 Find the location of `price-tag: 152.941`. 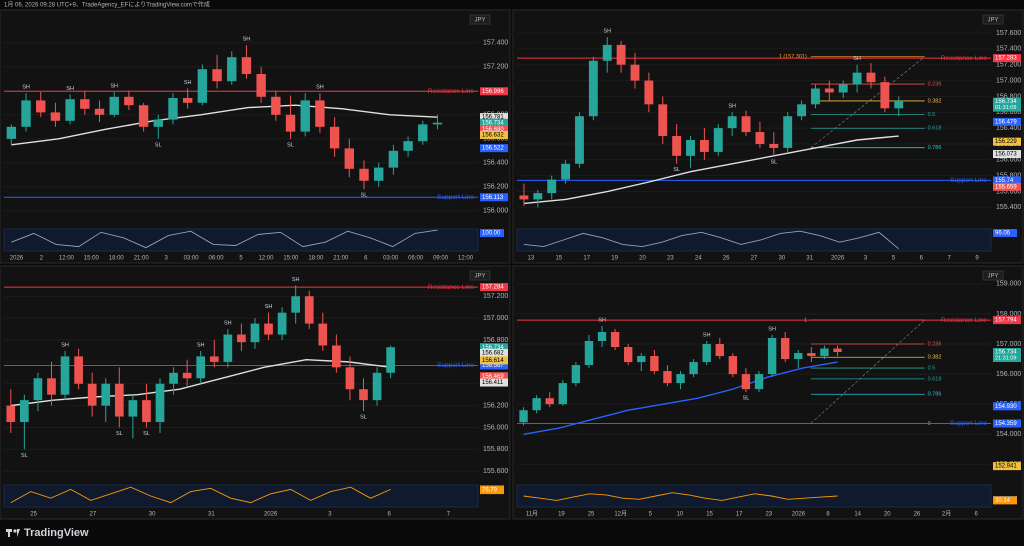

price-tag: 152.941 is located at coordinates (1006, 467).